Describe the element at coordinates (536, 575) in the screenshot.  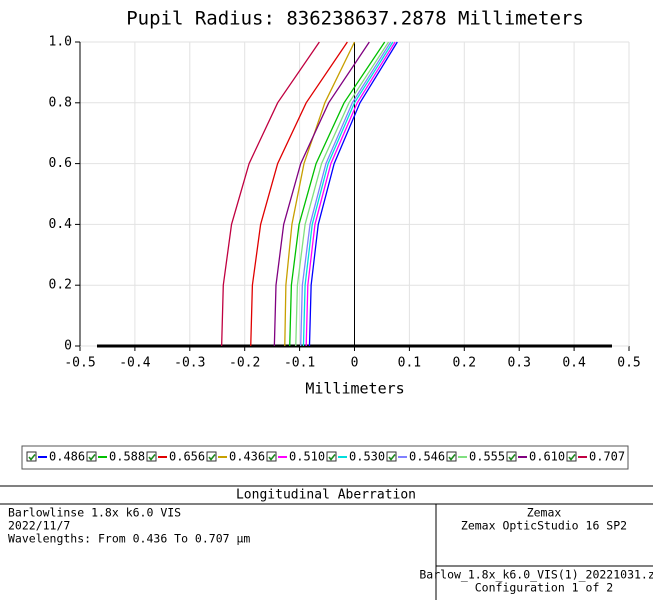
I see `footer-text: Barlow_1.8x_k6.0_VIS(1)_20221031.zmx` at that location.